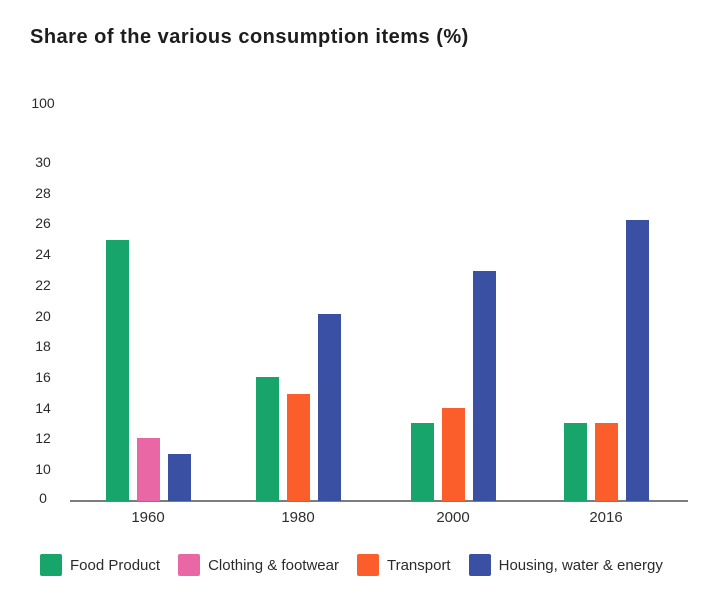 Image resolution: width=727 pixels, height=607 pixels. I want to click on y-axis-tick-label: 12, so click(43, 438).